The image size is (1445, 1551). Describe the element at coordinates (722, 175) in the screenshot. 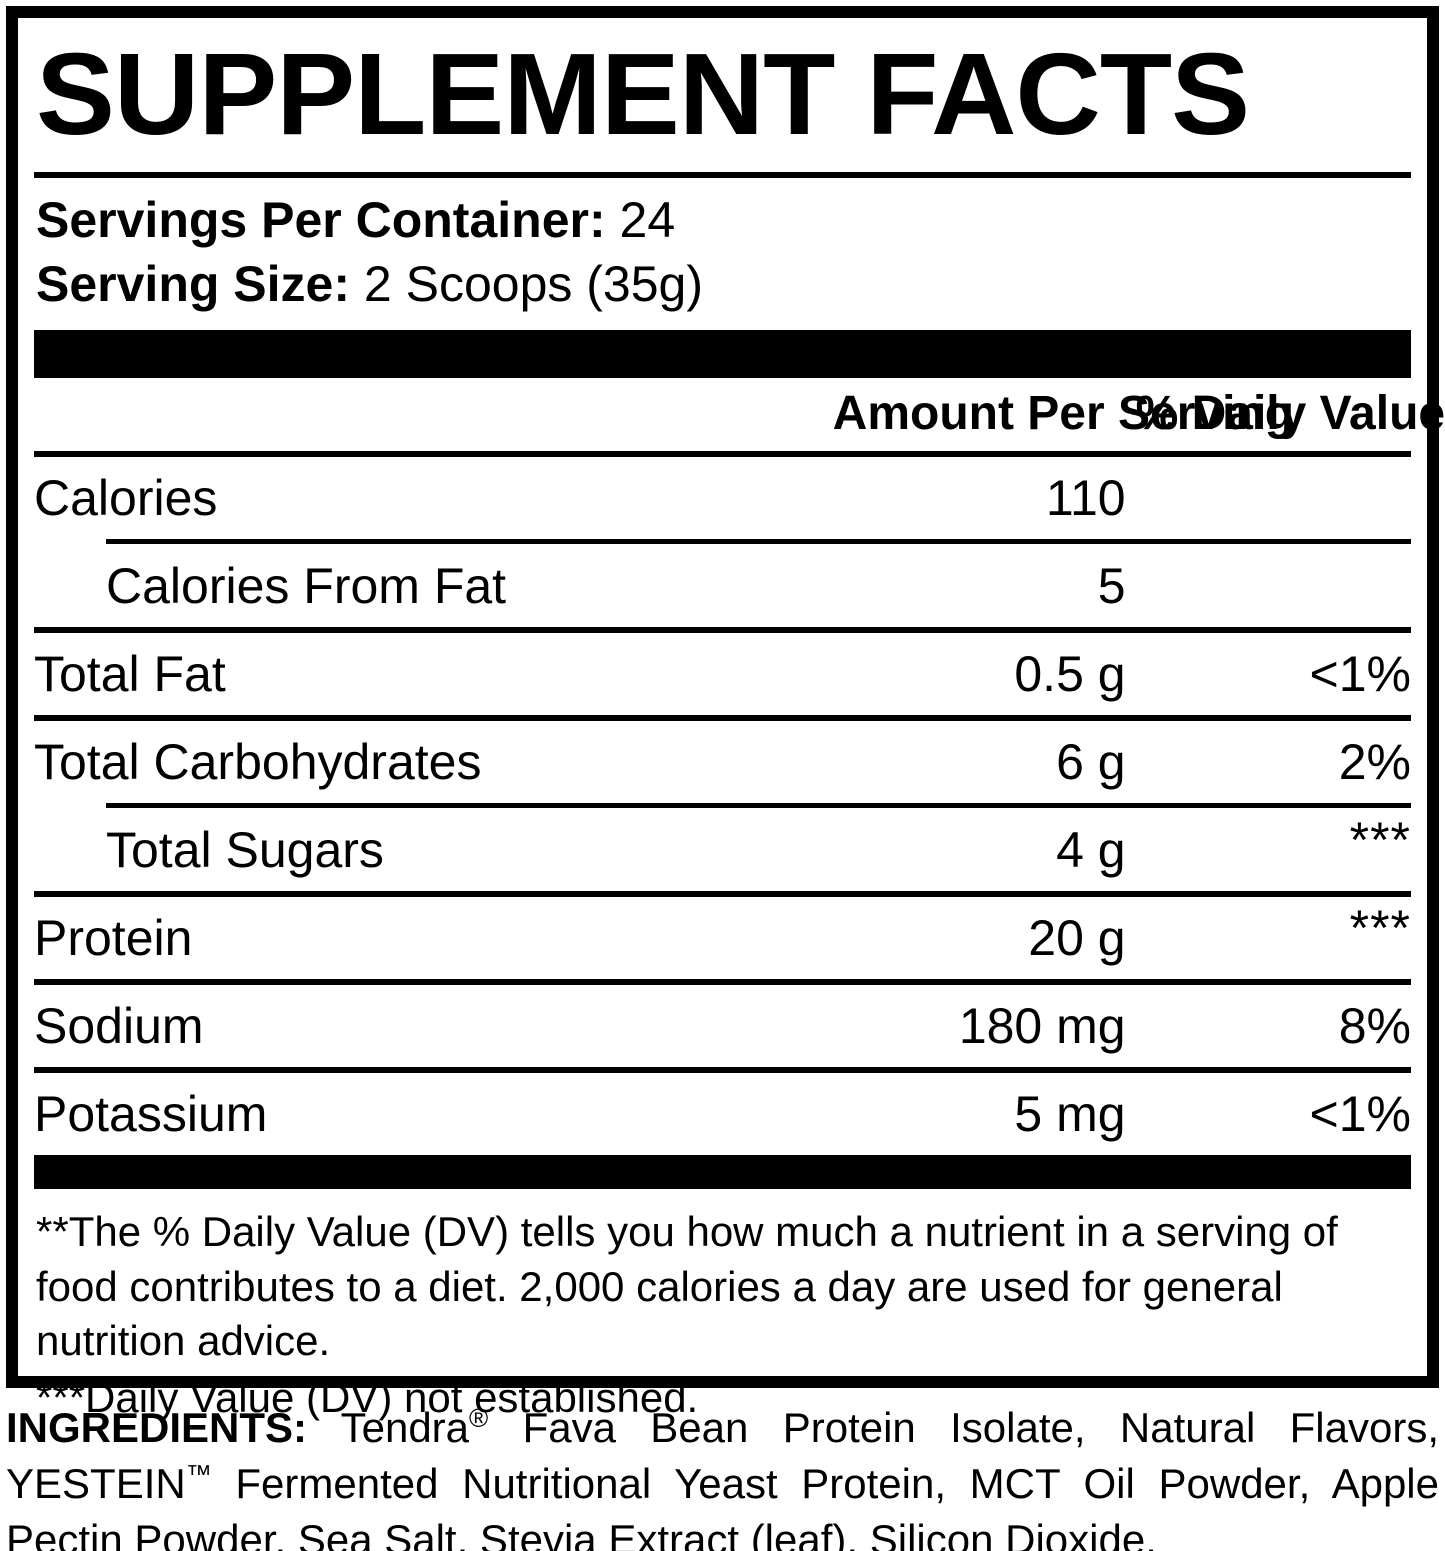

I see `title-divider` at that location.